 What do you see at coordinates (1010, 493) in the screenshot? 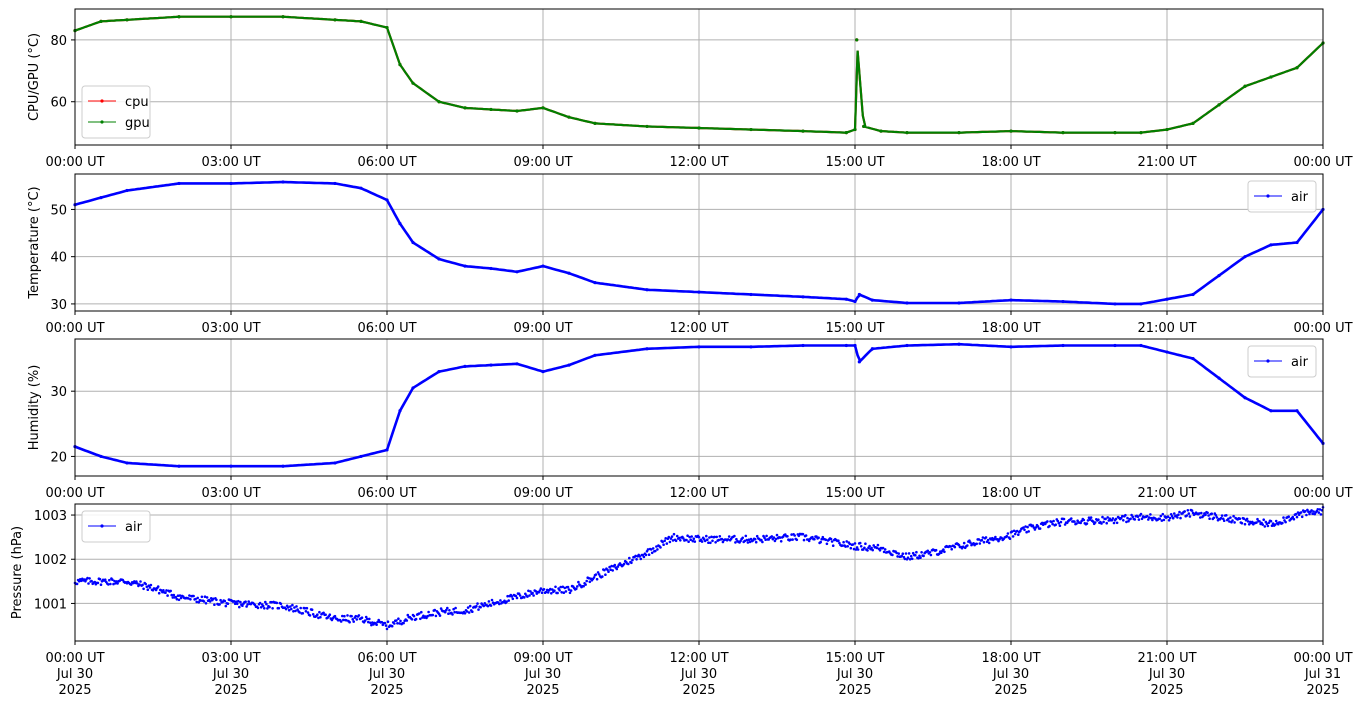
I see `x-tick-label: 18:00 UT` at bounding box center [1010, 493].